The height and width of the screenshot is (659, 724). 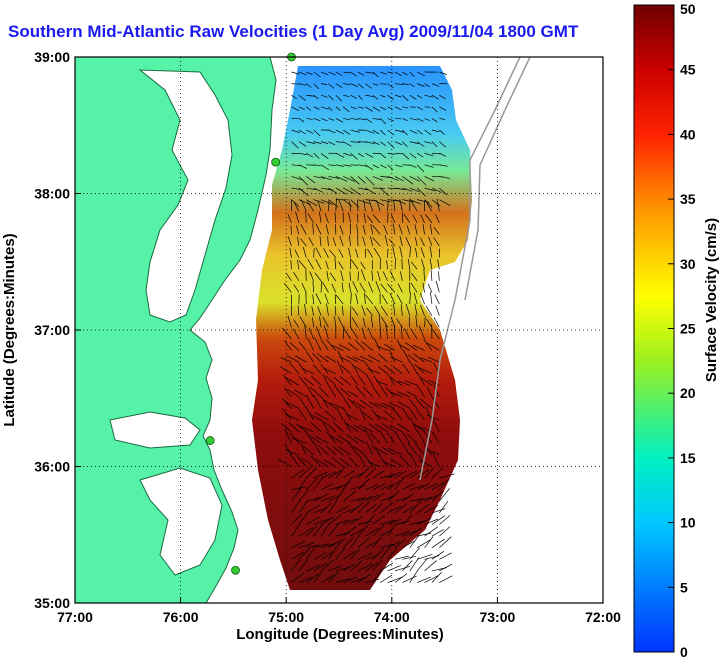 What do you see at coordinates (688, 264) in the screenshot?
I see `colorbar-tick-label: 30` at bounding box center [688, 264].